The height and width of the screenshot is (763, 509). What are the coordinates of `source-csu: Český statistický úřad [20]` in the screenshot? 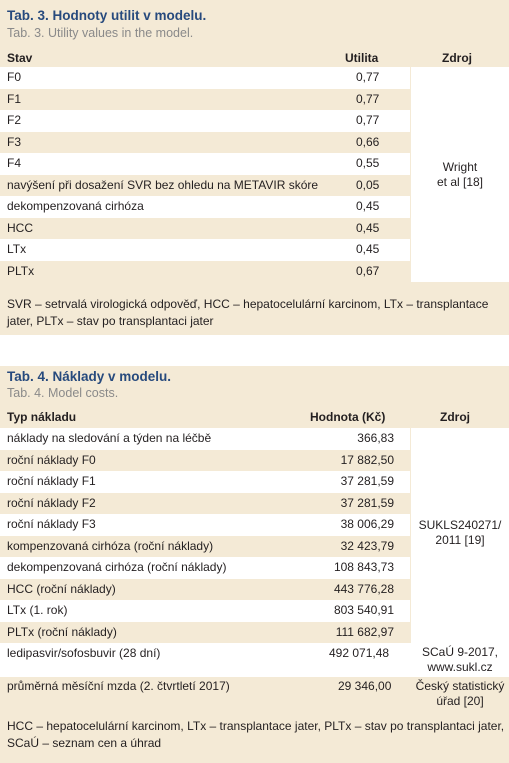 It's located at (460, 693).